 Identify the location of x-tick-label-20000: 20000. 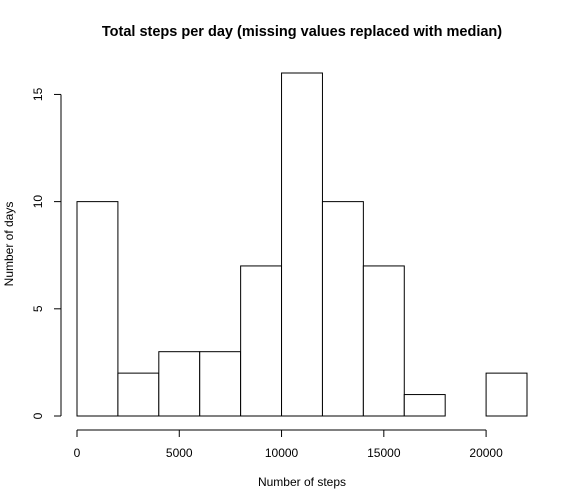
(486, 453).